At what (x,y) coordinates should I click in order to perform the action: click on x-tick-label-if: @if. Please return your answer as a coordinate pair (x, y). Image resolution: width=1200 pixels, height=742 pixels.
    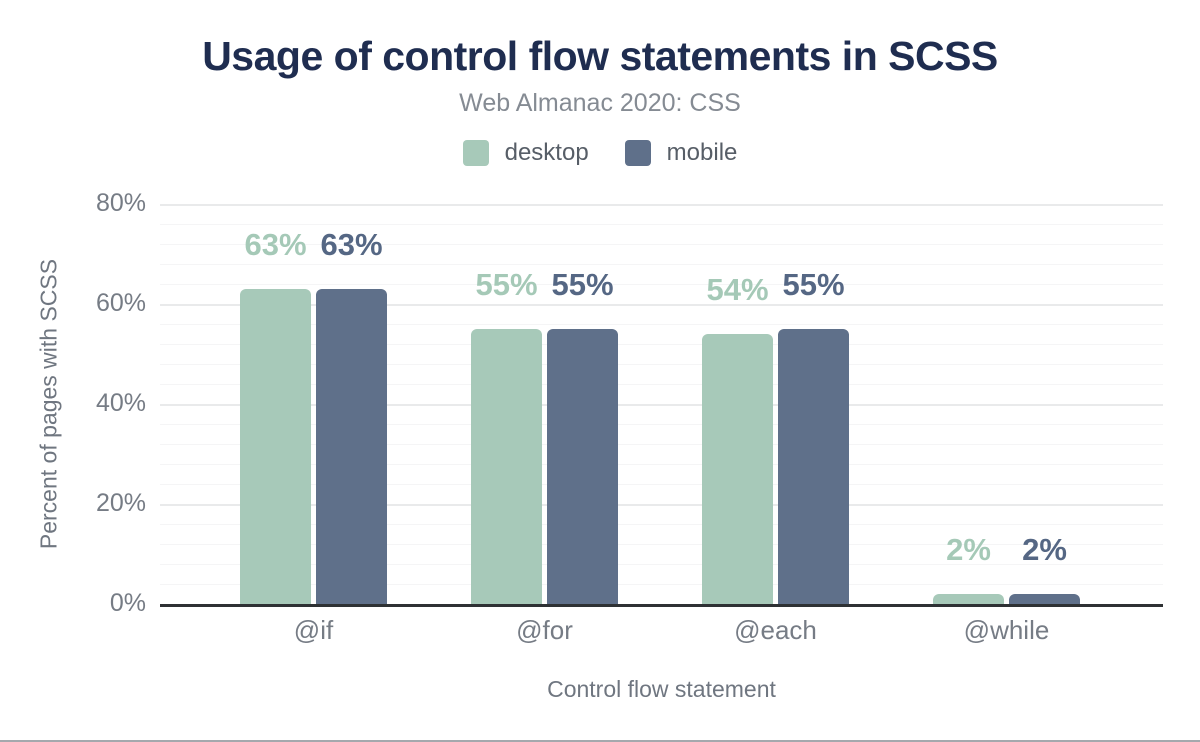
    Looking at the image, I should click on (313, 630).